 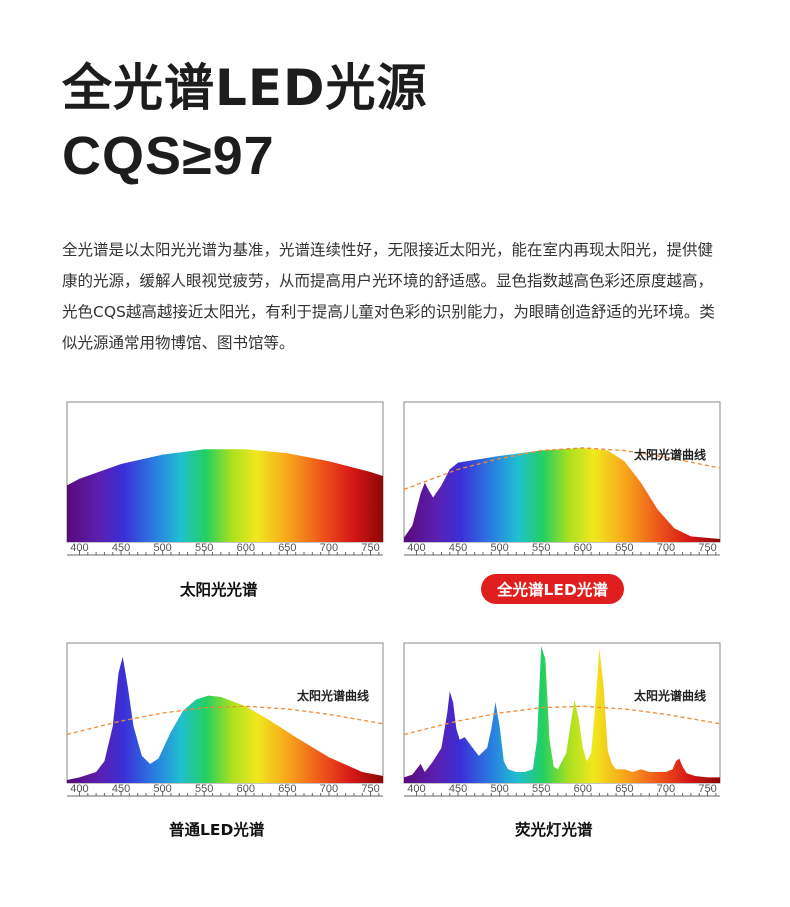 I want to click on spectrum-panel-fluorescent: 太阳光谱曲线 400 450 500 550 600 650 700 750, so click(x=562, y=725).